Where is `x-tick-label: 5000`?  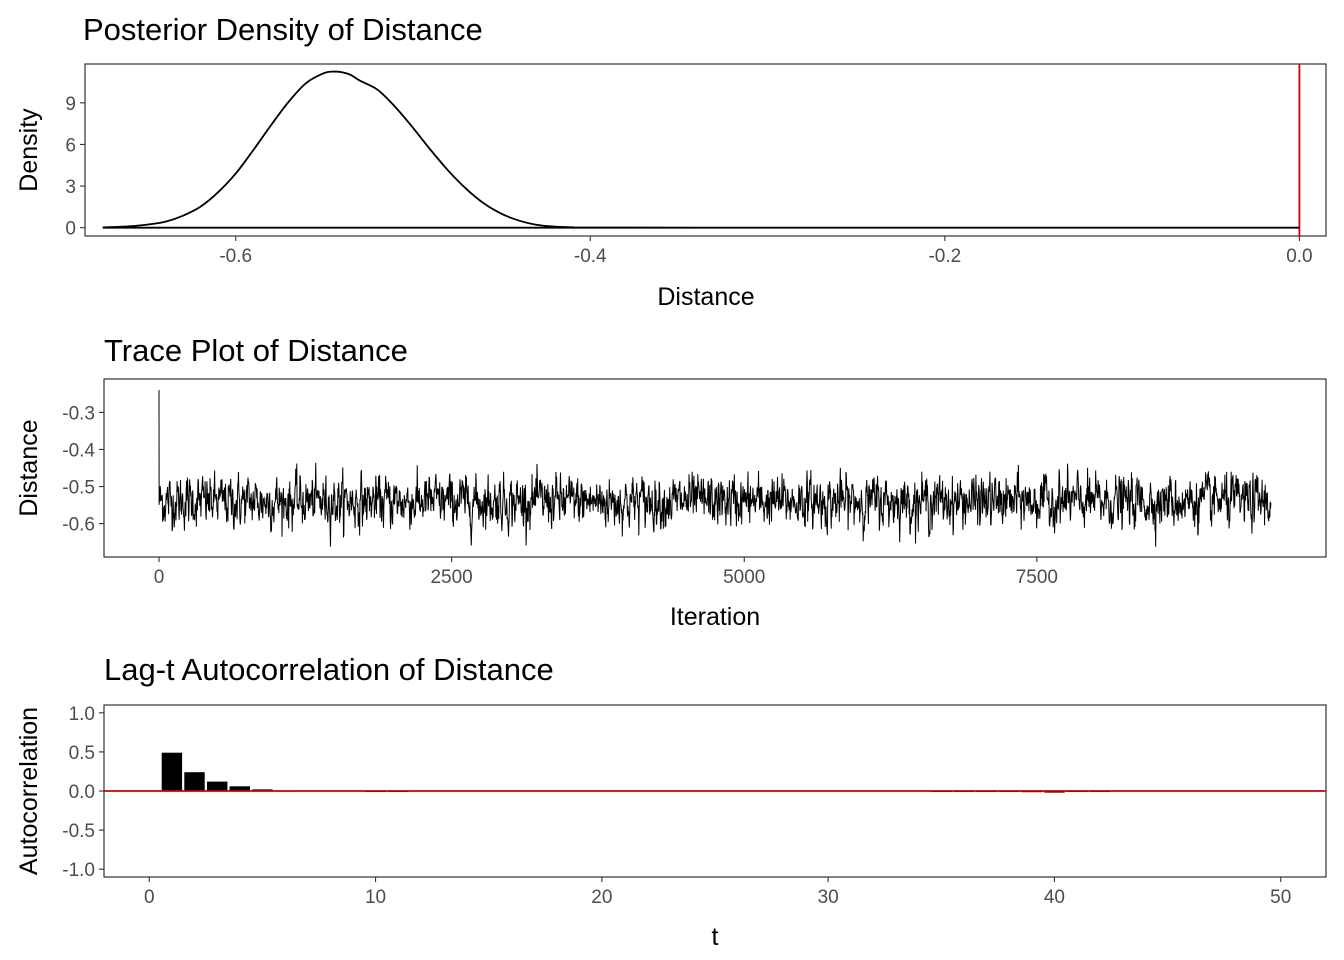 x-tick-label: 5000 is located at coordinates (744, 577).